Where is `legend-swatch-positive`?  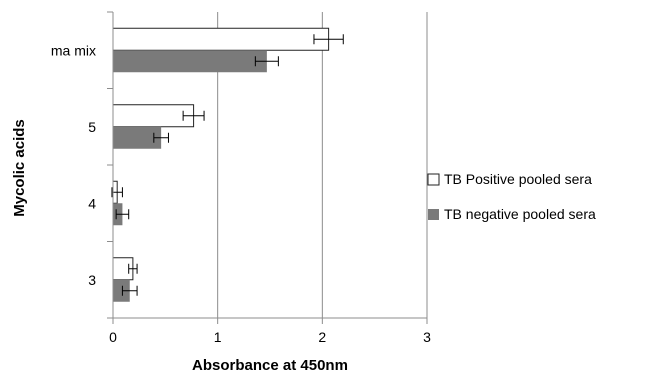 legend-swatch-positive is located at coordinates (433, 179).